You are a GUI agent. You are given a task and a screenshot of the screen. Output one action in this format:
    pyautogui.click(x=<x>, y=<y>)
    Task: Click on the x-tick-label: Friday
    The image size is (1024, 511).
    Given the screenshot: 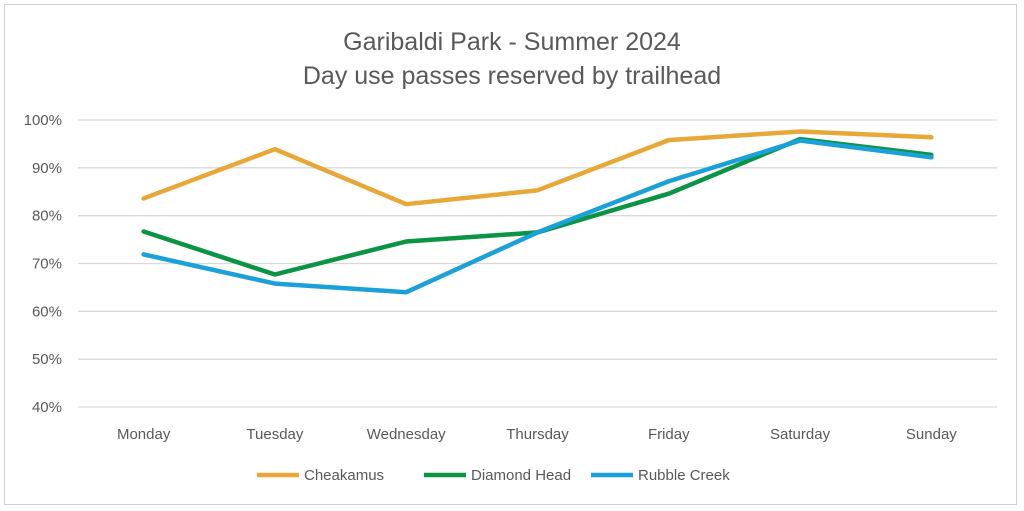 What is the action you would take?
    pyautogui.click(x=669, y=434)
    